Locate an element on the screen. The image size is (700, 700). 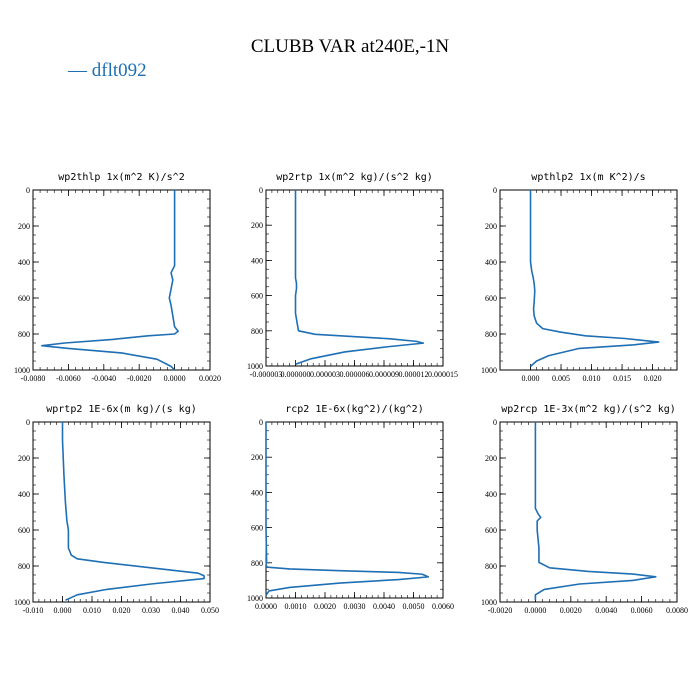
x-tick-label: -0.010 is located at coordinates (33, 610).